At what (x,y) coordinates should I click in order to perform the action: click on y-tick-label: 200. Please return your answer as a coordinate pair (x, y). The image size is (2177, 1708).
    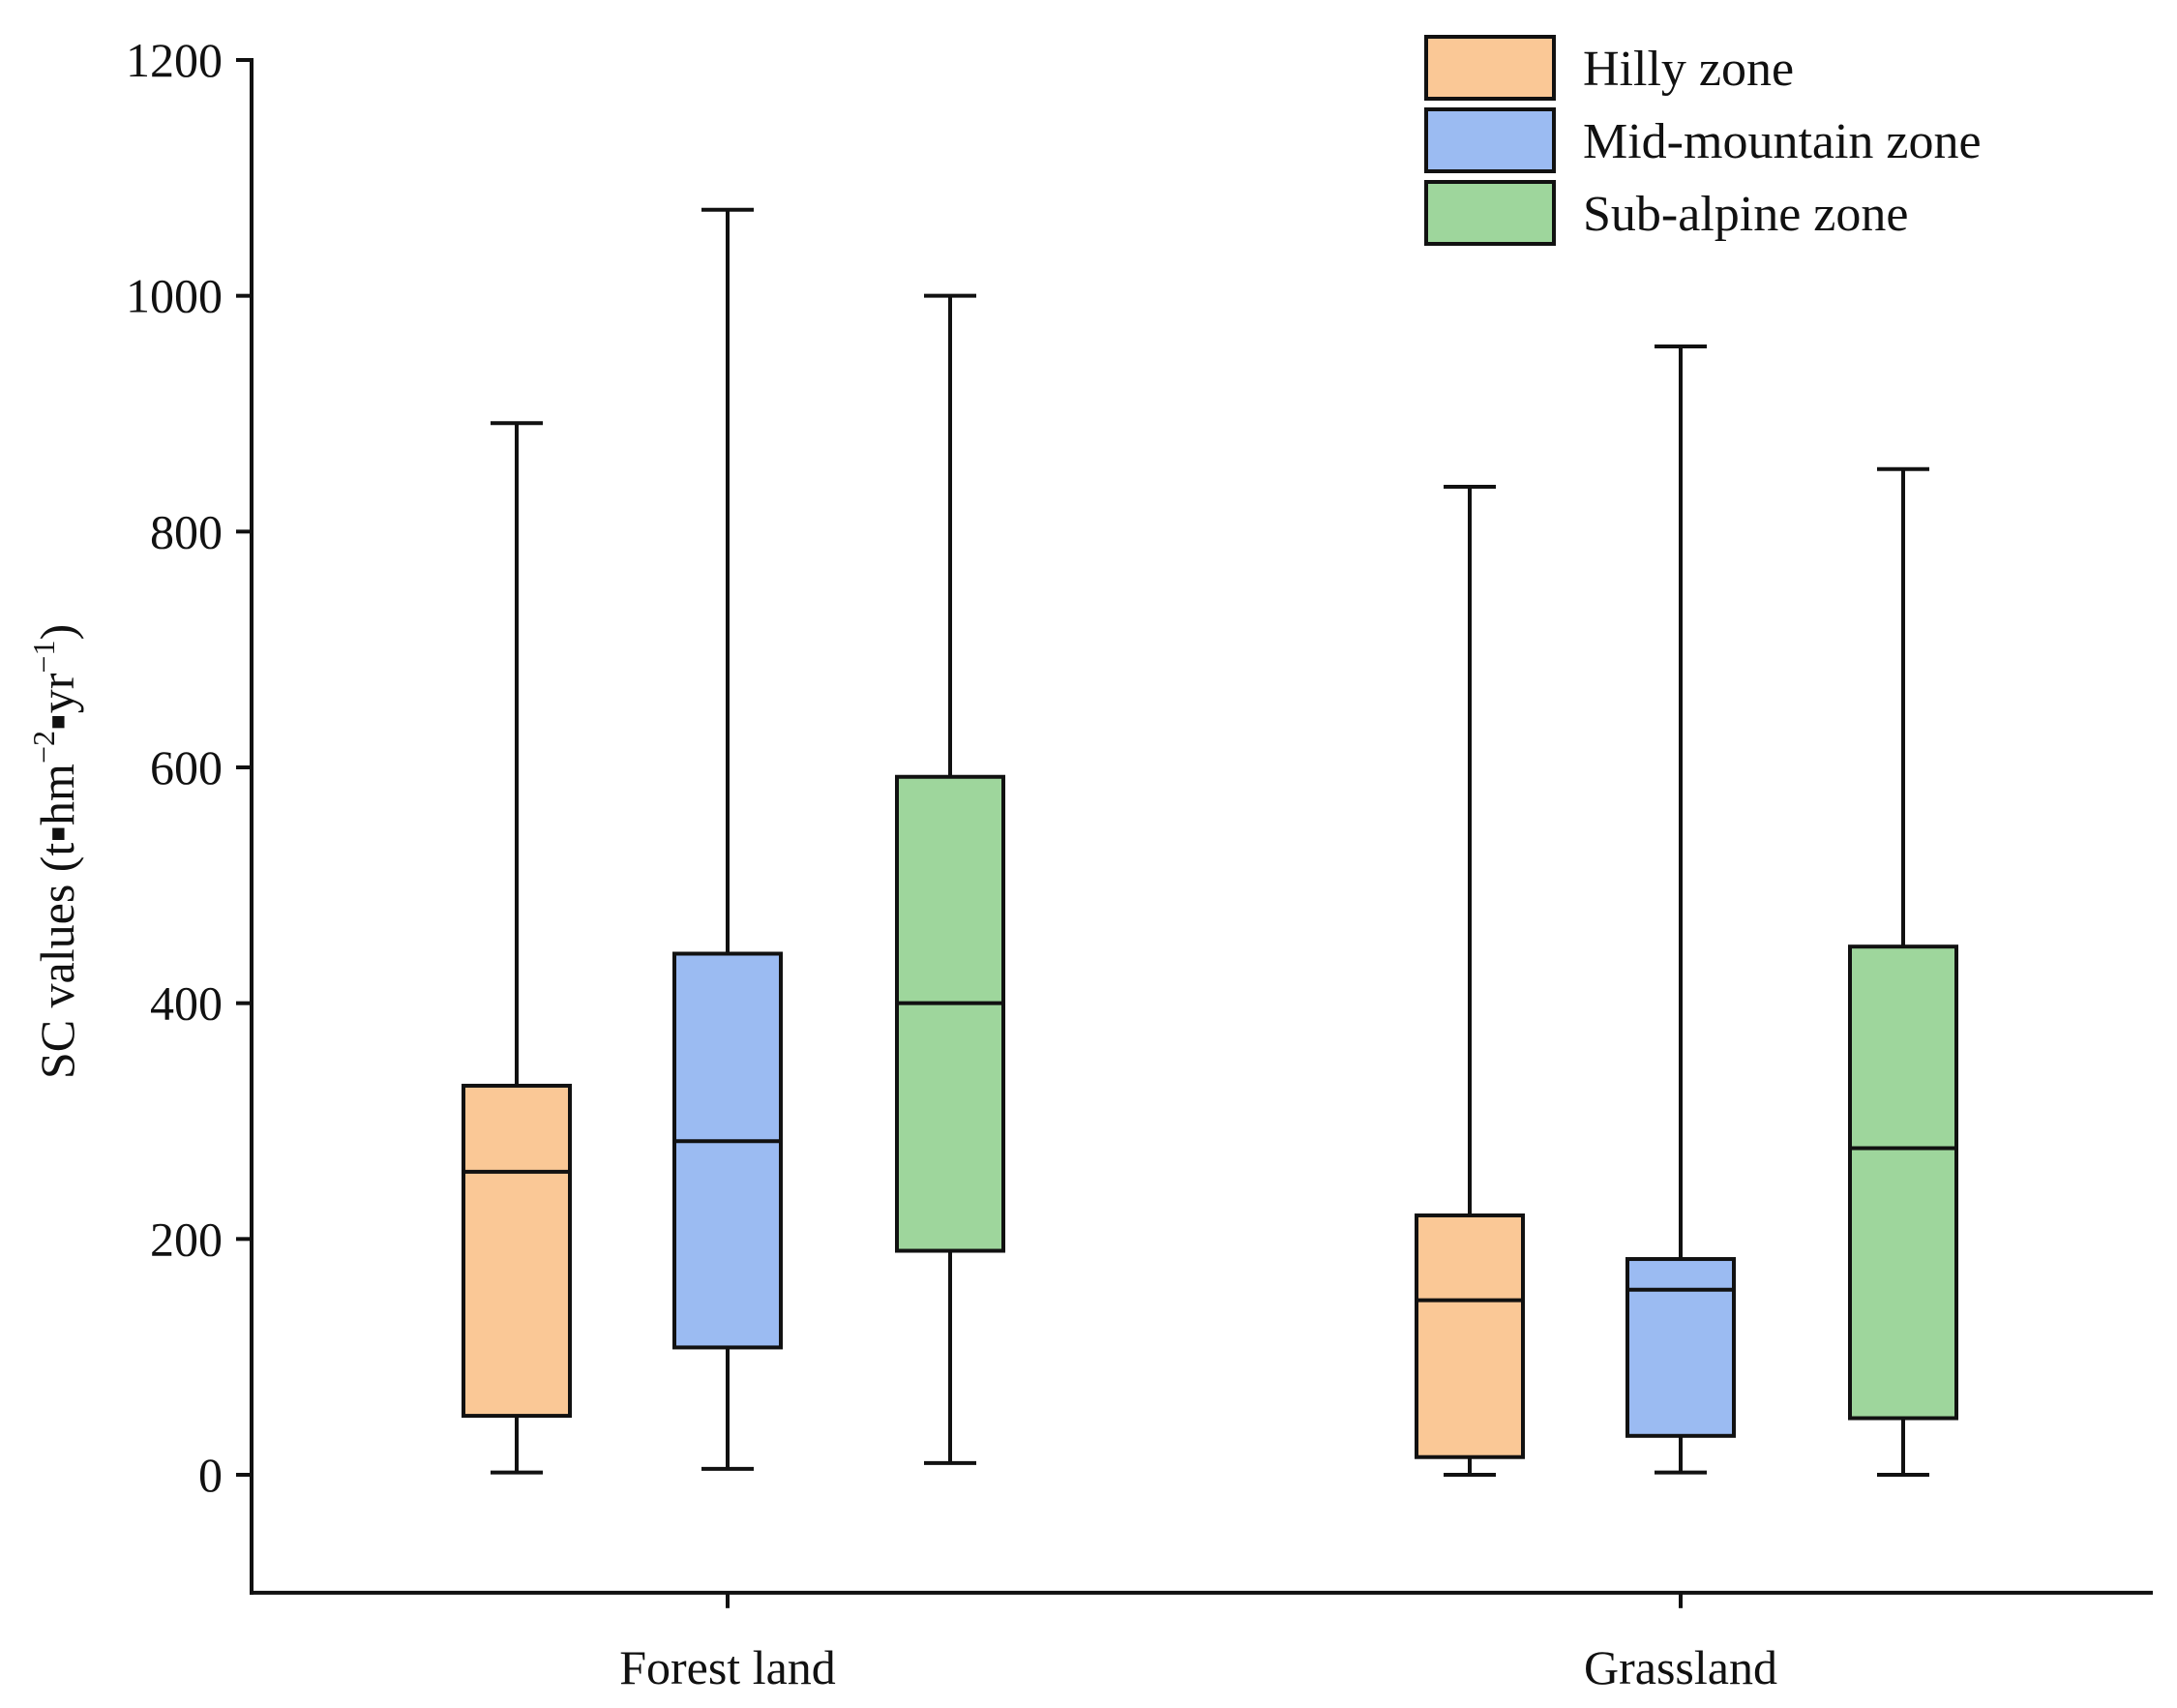
    Looking at the image, I should click on (186, 1239).